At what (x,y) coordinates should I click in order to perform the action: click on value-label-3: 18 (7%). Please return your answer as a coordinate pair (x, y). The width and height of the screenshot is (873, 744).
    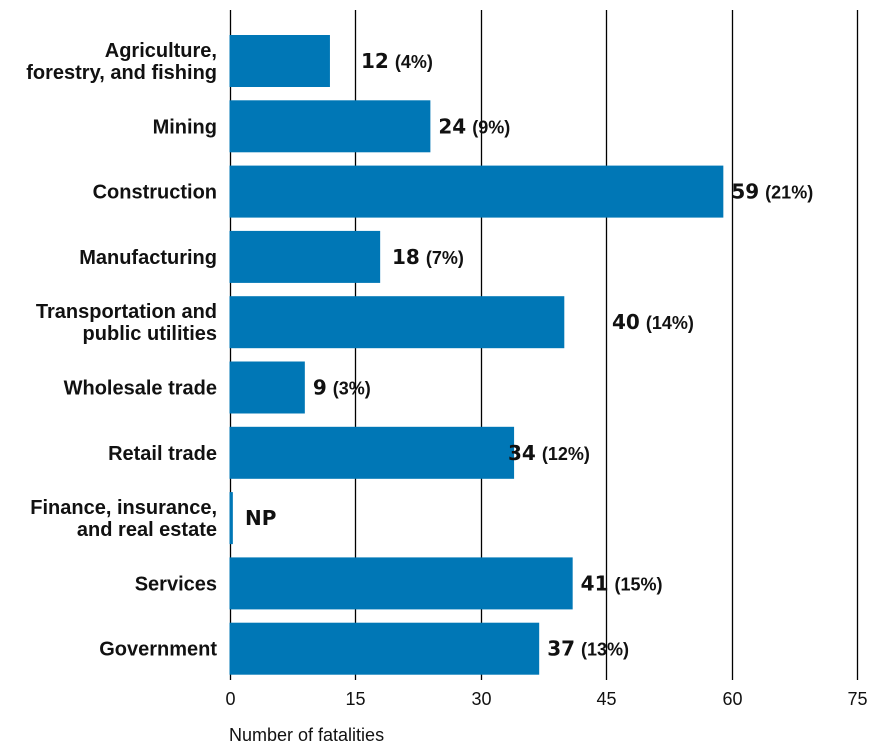
    Looking at the image, I should click on (428, 257).